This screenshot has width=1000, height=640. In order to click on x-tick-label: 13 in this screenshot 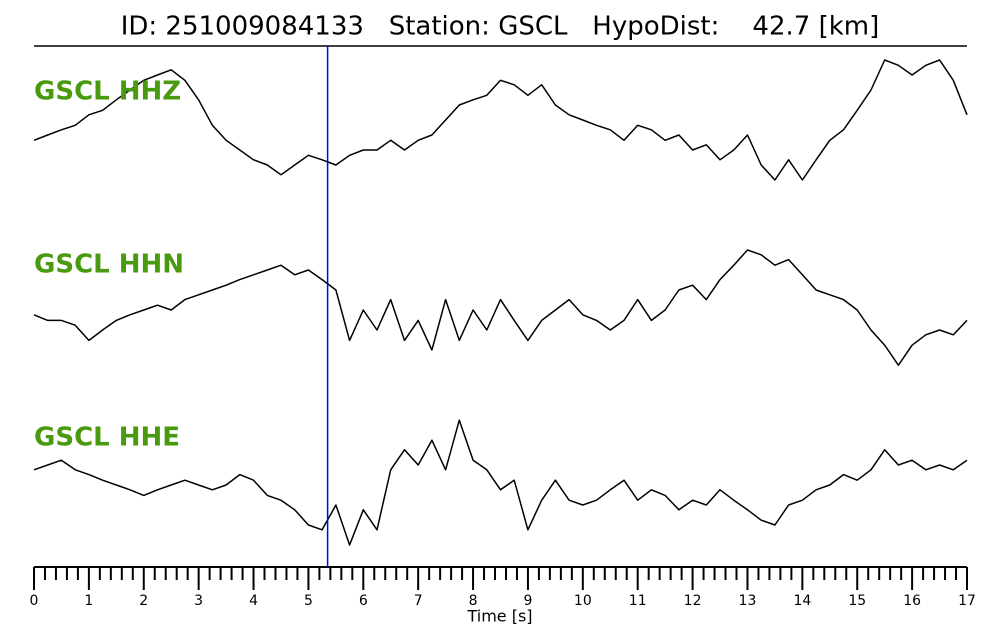, I will do `click(748, 601)`.